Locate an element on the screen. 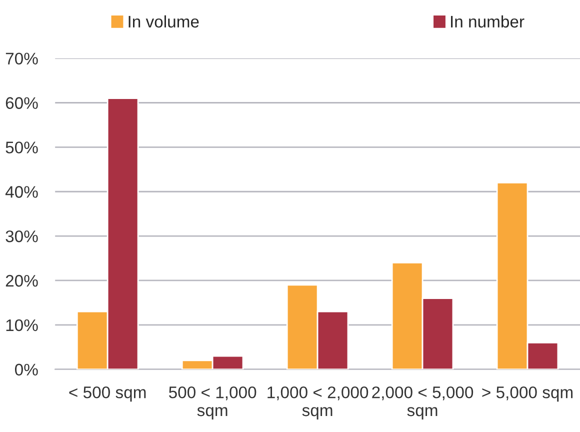 The image size is (580, 432). legend-label: In number is located at coordinates (487, 21).